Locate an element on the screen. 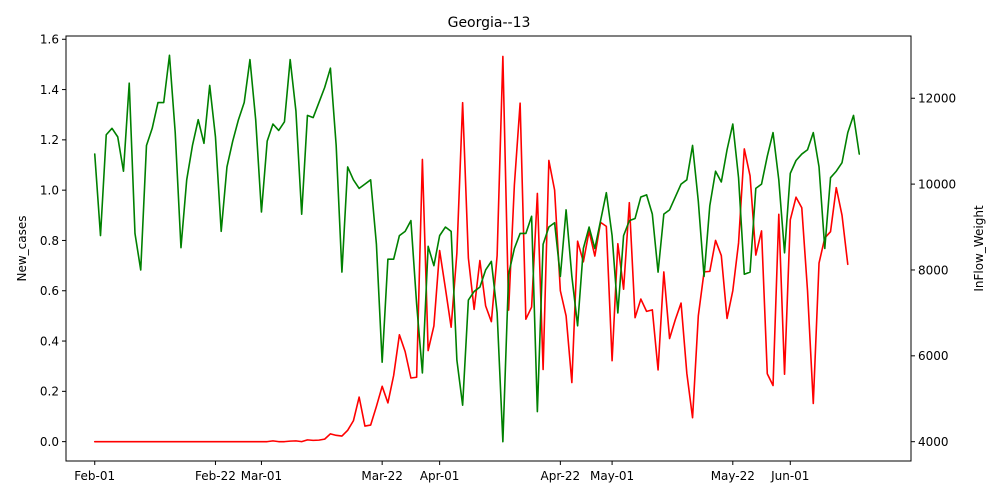 The image size is (1000, 500). y-axis-right-title: InFlow_Weight is located at coordinates (979, 248).